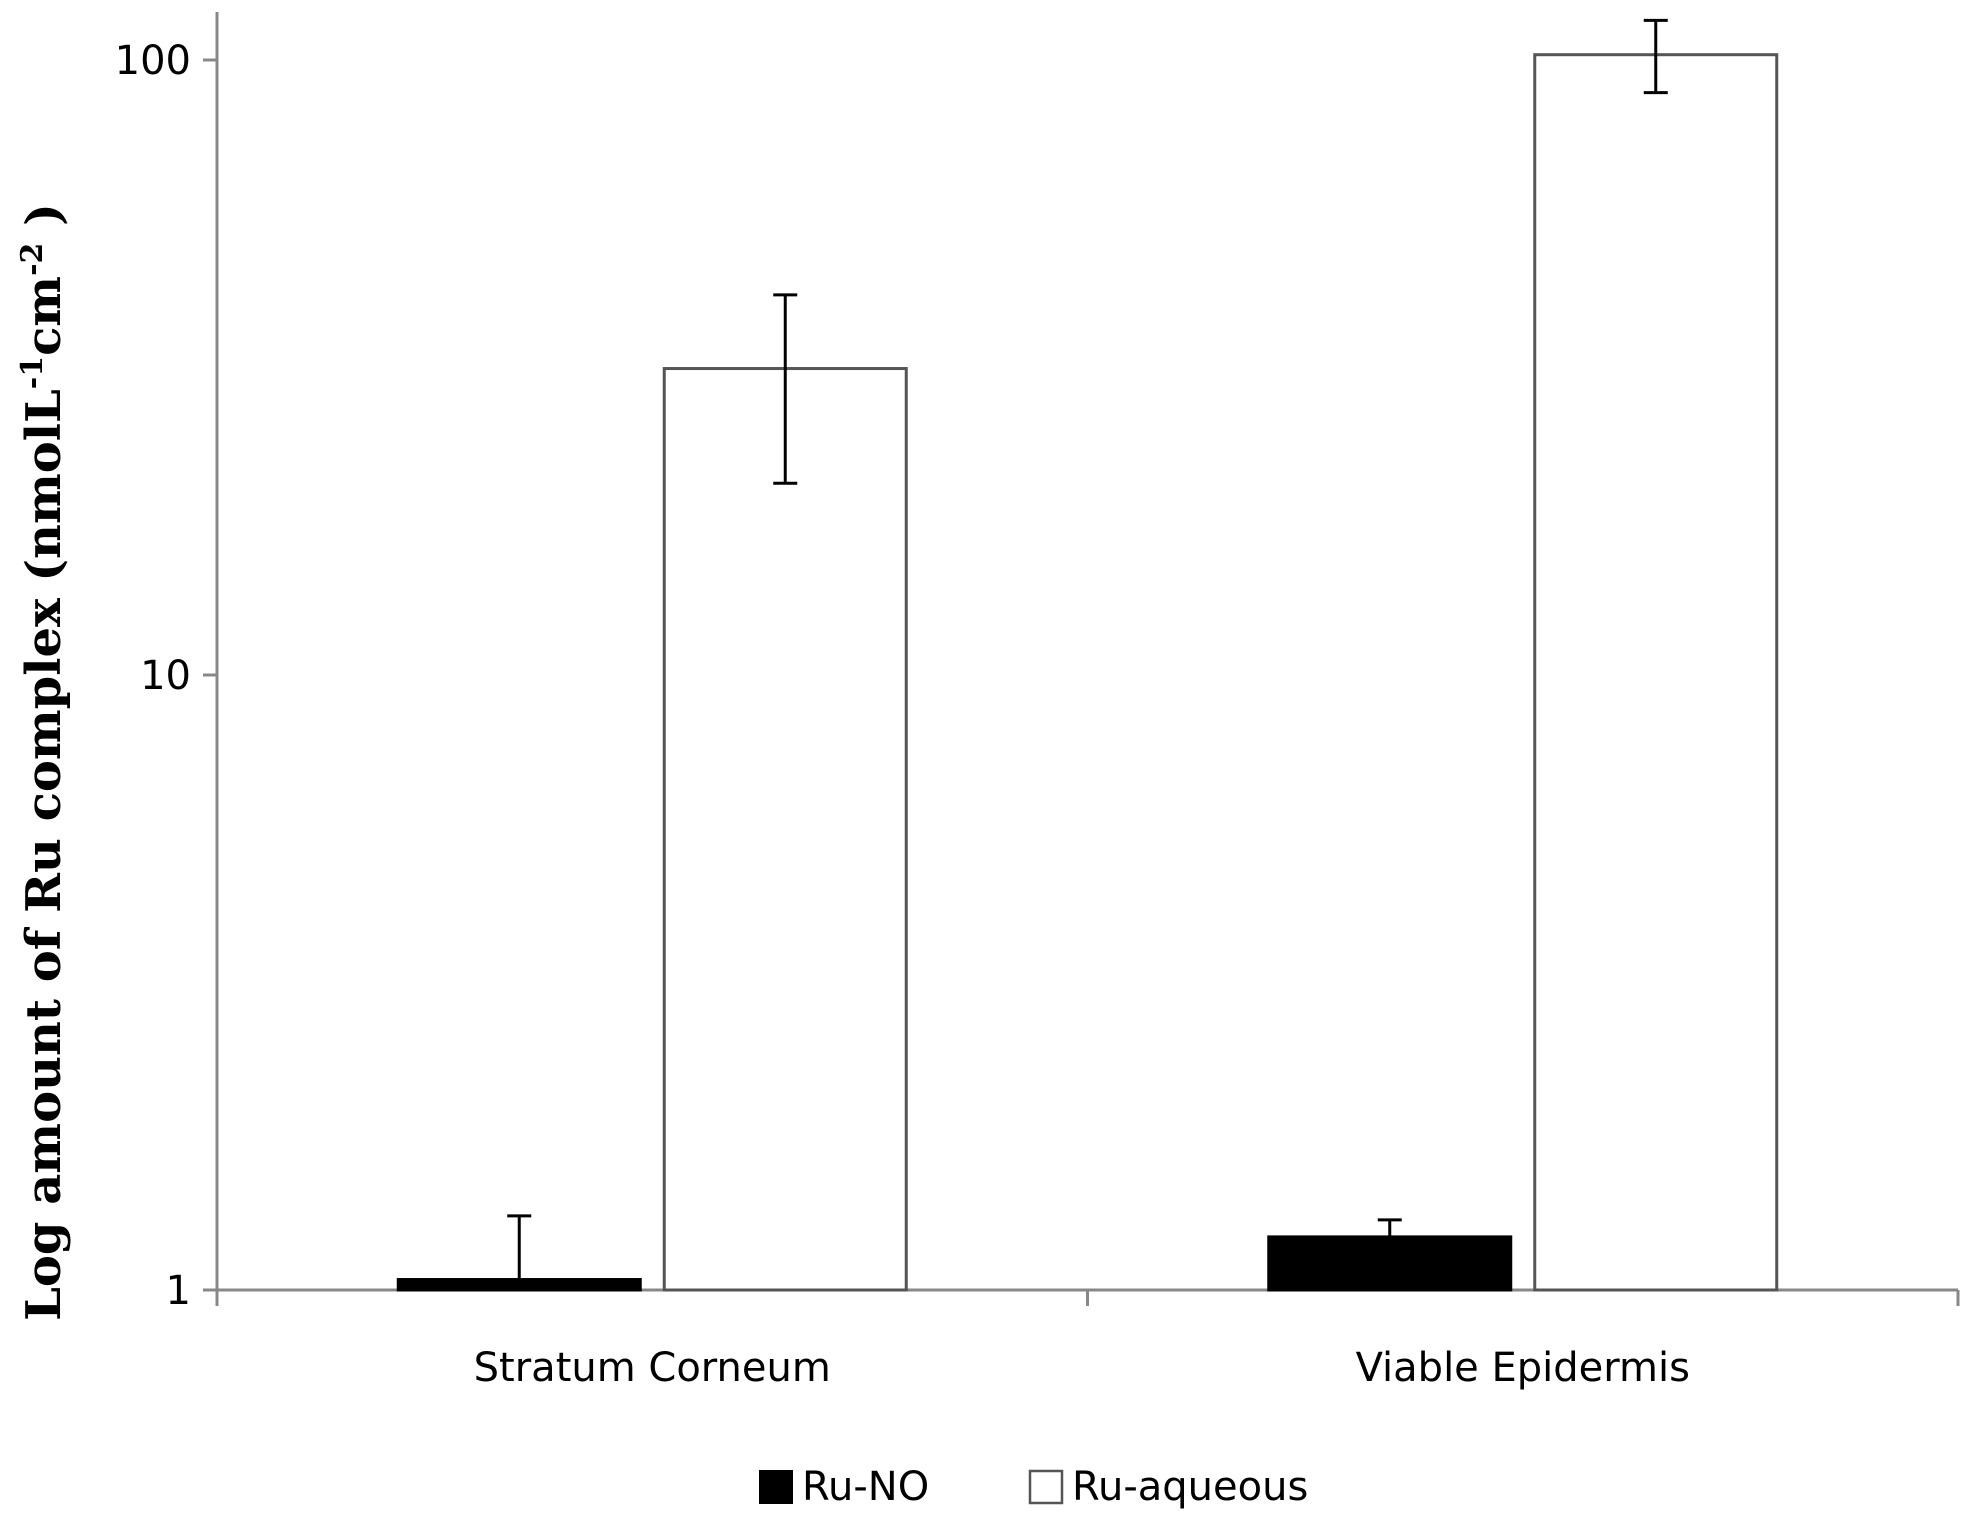 This screenshot has height=1519, width=1969. Describe the element at coordinates (43, 762) in the screenshot. I see `y-axis-label: Log amount of Ru complex (nmolL-1cm-2 )` at that location.